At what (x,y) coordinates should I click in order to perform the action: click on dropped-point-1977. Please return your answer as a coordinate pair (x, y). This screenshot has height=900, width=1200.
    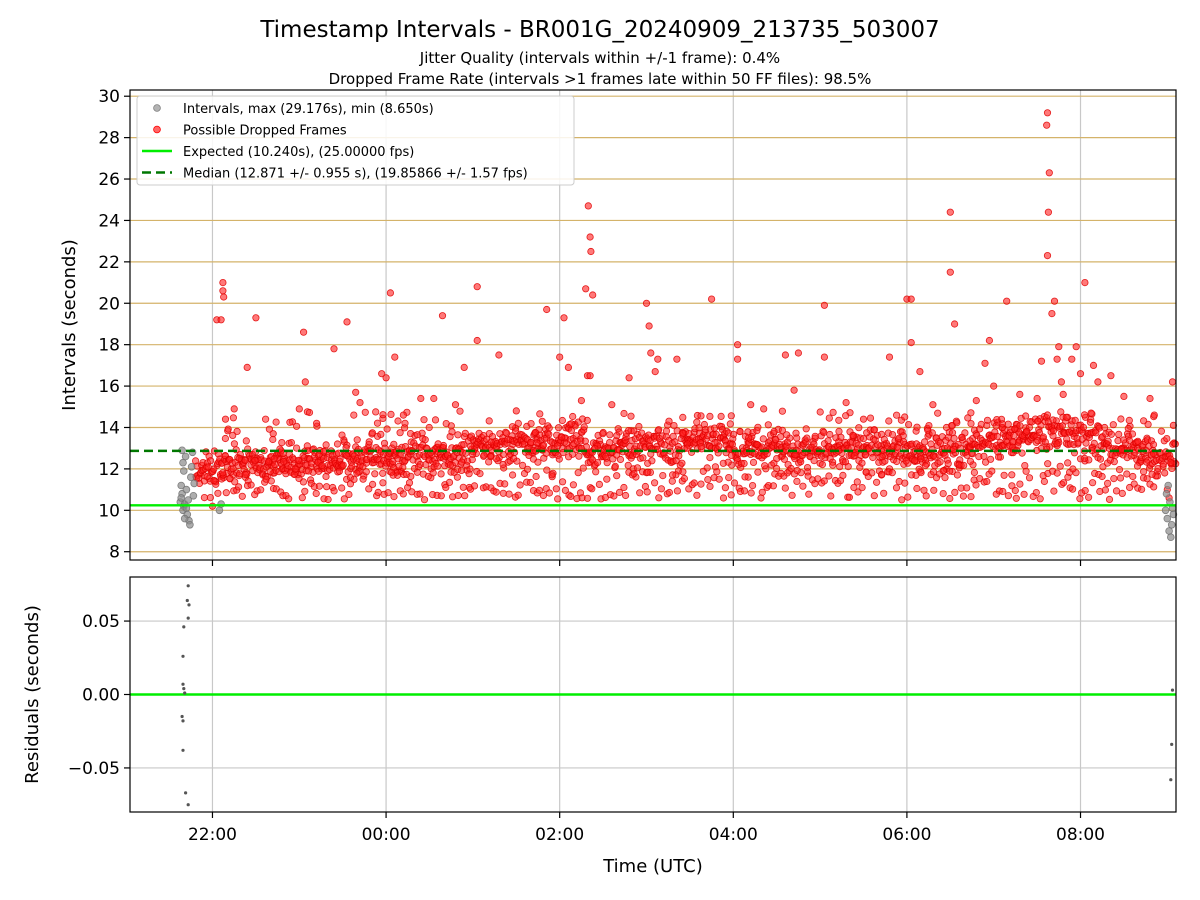
    Looking at the image, I should click on (921, 472).